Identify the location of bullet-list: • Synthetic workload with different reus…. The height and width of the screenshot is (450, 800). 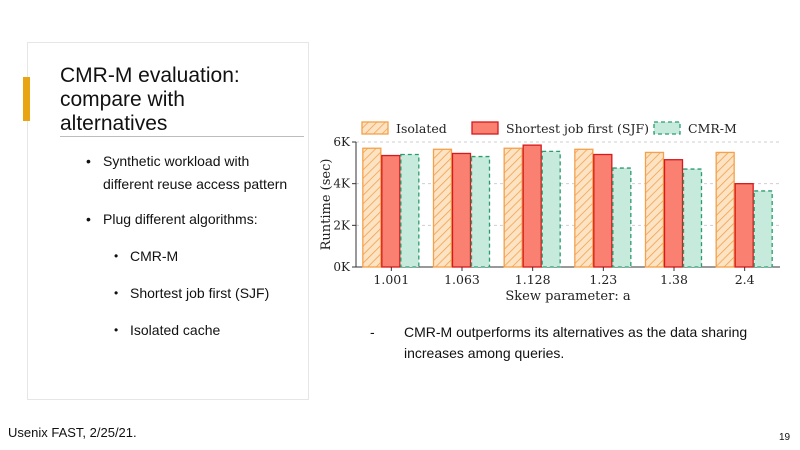
(193, 253).